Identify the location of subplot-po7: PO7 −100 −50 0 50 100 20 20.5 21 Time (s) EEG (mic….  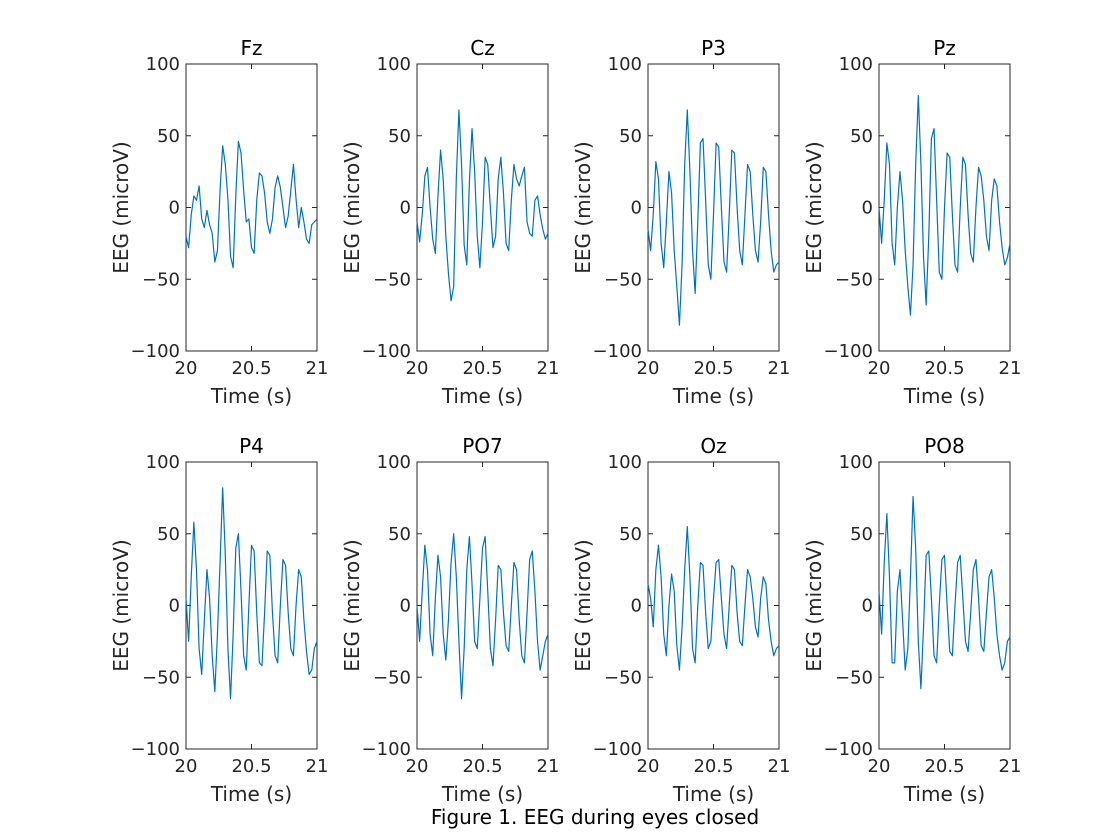
(449, 620).